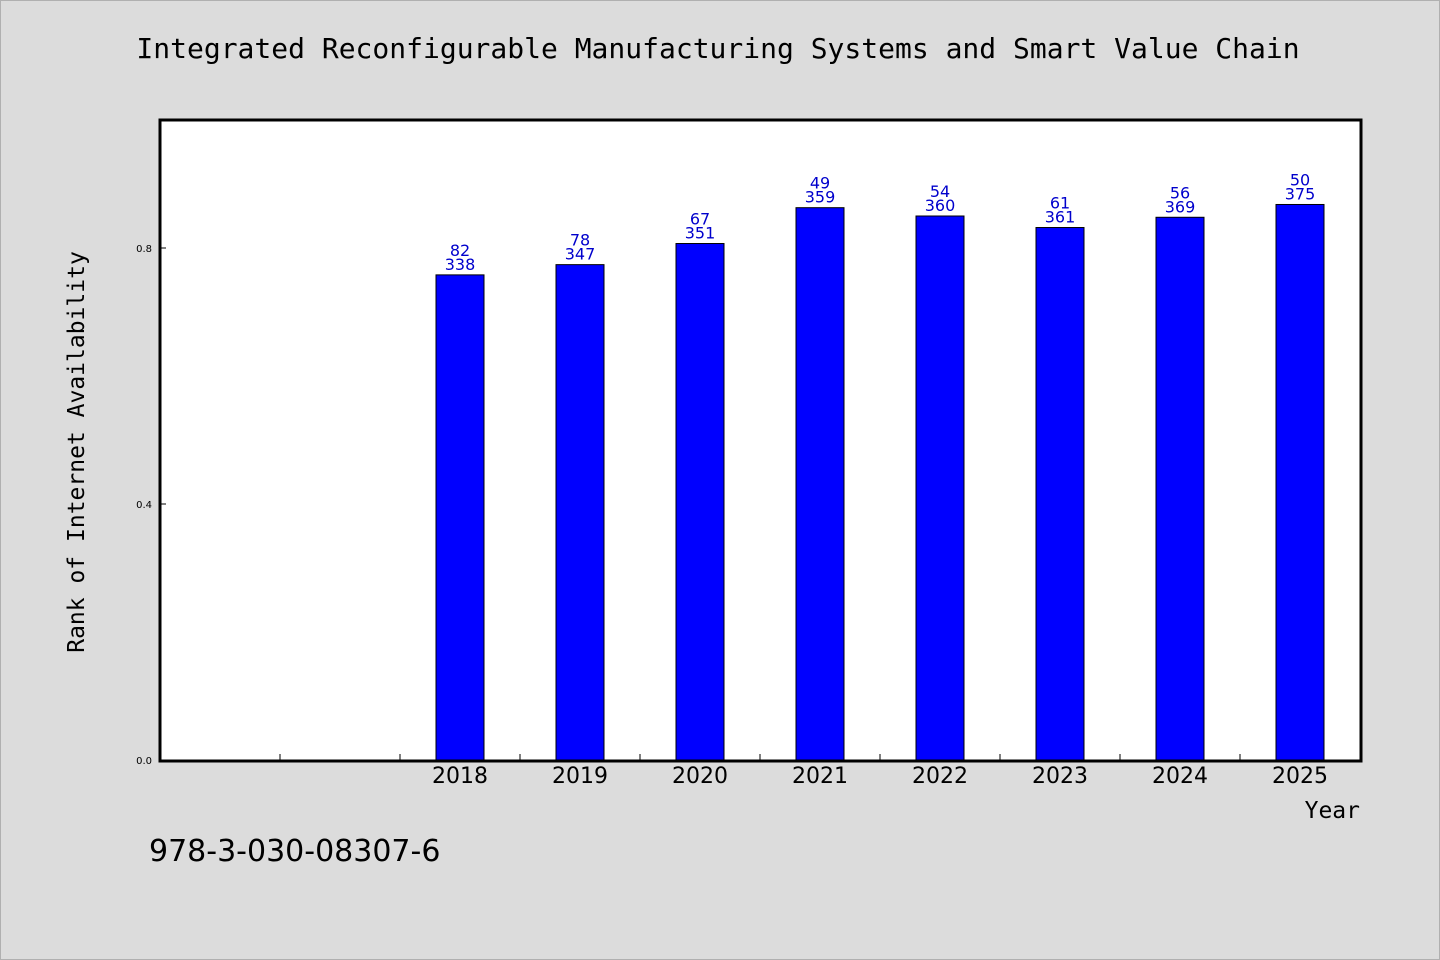 This screenshot has height=960, width=1440. Describe the element at coordinates (460, 264) in the screenshot. I see `bar-label-bottom: 338` at that location.